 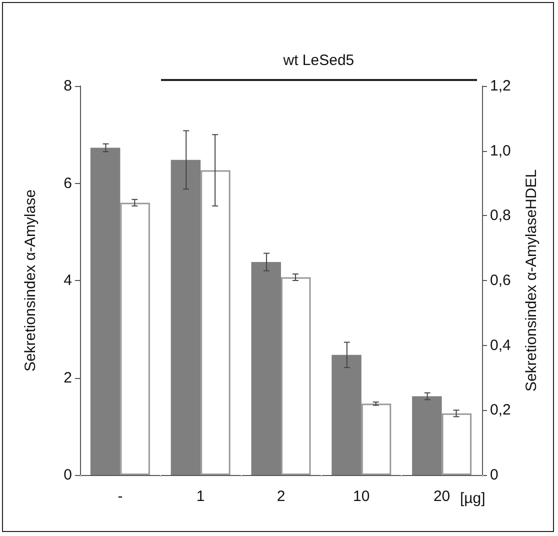 I want to click on y-tick-label: 4, so click(x=68, y=280).